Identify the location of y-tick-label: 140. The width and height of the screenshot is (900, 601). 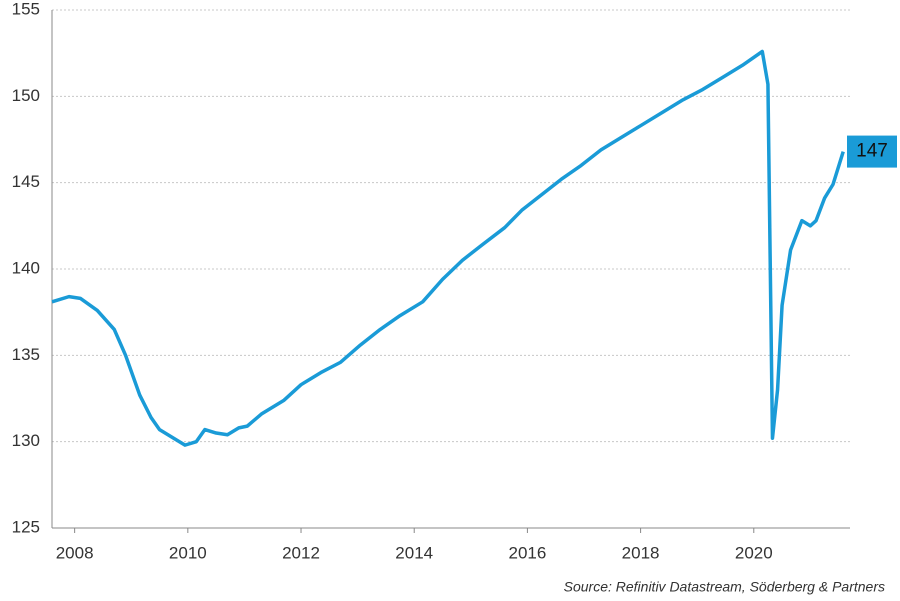
(26, 267).